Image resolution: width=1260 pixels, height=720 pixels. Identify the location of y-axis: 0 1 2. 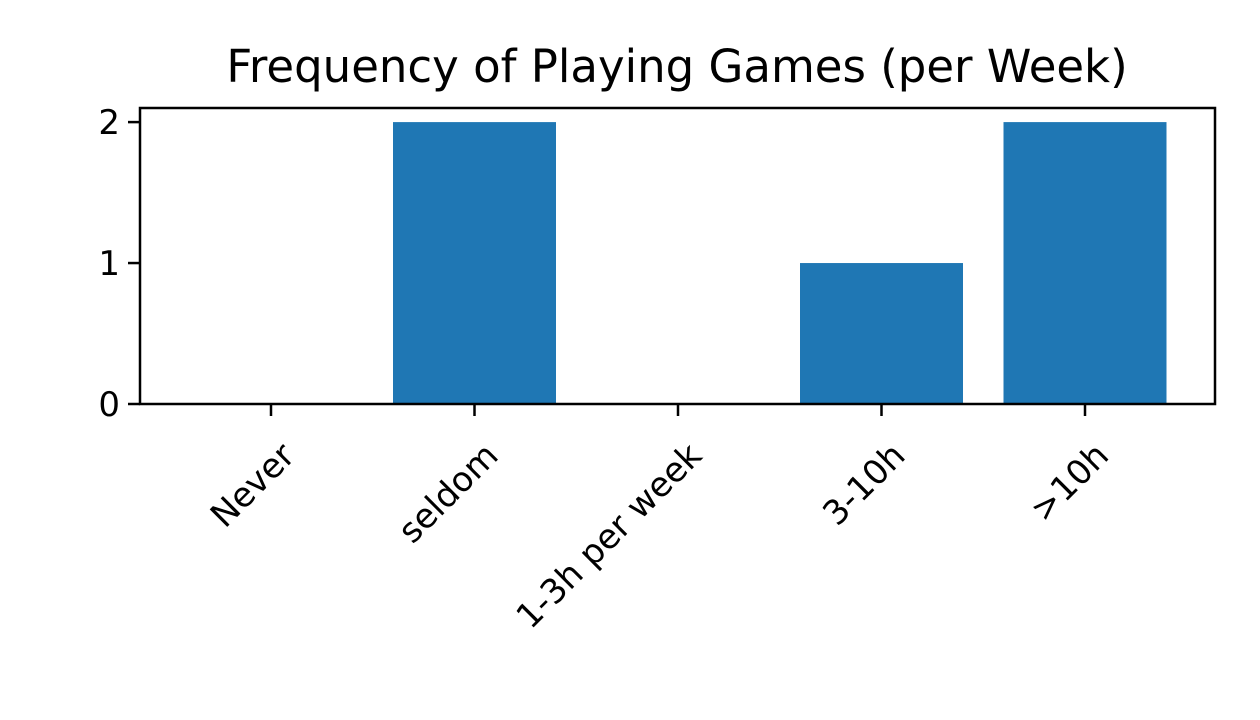
(119, 264).